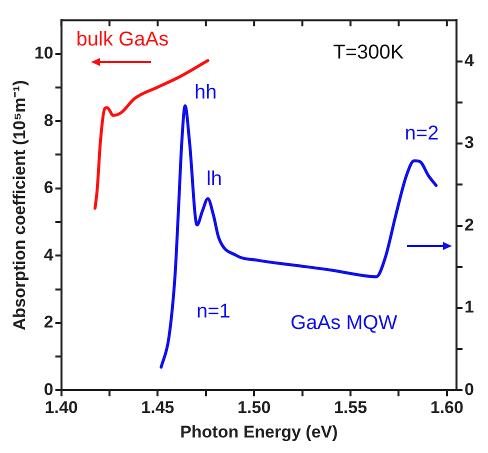 The width and height of the screenshot is (488, 453). Describe the element at coordinates (49, 188) in the screenshot. I see `y-tick-label: 6` at that location.